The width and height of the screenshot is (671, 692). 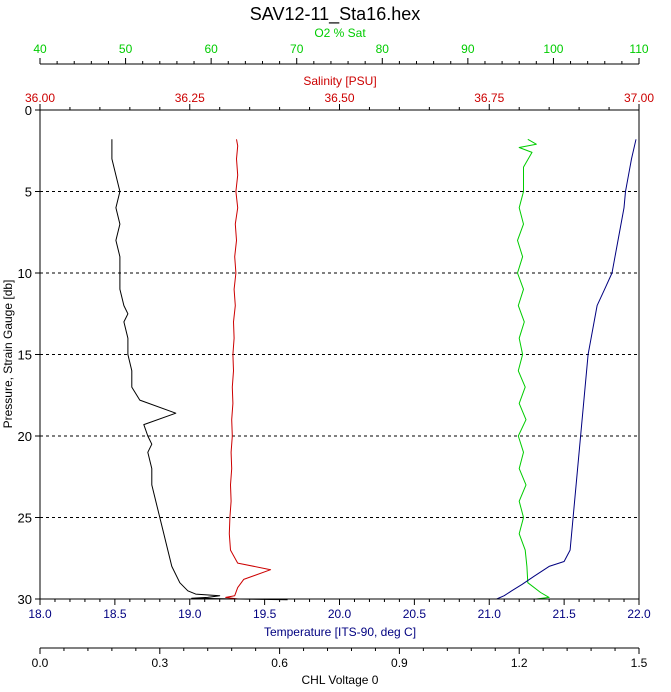 What do you see at coordinates (190, 98) in the screenshot?
I see `salinity-tick-label: 36.25` at bounding box center [190, 98].